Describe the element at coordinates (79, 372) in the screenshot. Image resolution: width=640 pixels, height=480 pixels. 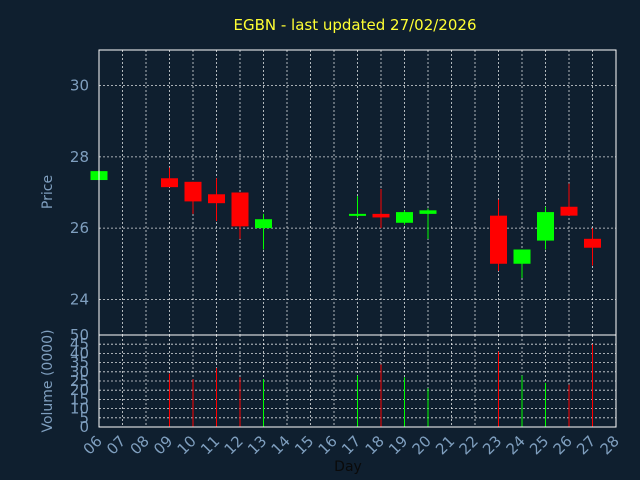
I see `volume-tick-label: 30` at that location.